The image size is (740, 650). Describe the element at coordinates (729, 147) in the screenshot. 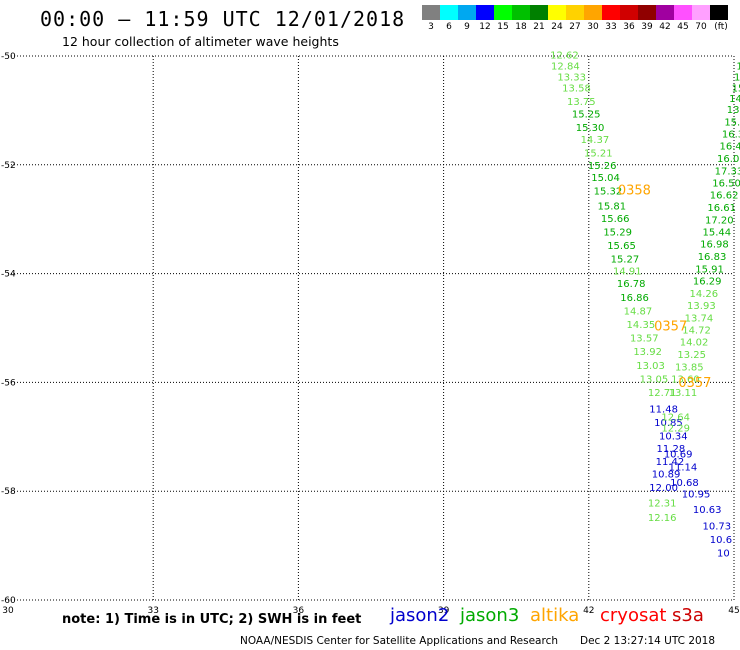

I see `point-jason3: 16.45` at that location.